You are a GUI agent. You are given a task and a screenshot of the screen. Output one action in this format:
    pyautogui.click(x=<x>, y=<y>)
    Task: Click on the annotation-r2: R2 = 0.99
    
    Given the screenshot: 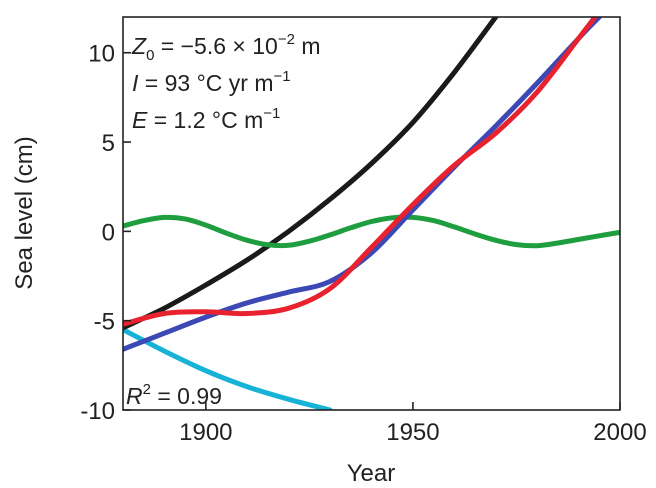 What is the action you would take?
    pyautogui.click(x=174, y=395)
    